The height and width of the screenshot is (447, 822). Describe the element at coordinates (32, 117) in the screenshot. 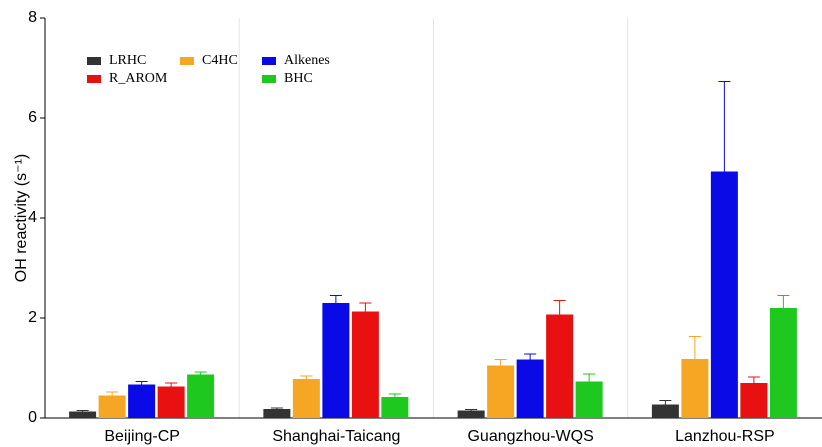

I see `y-tick-label: 6` at that location.